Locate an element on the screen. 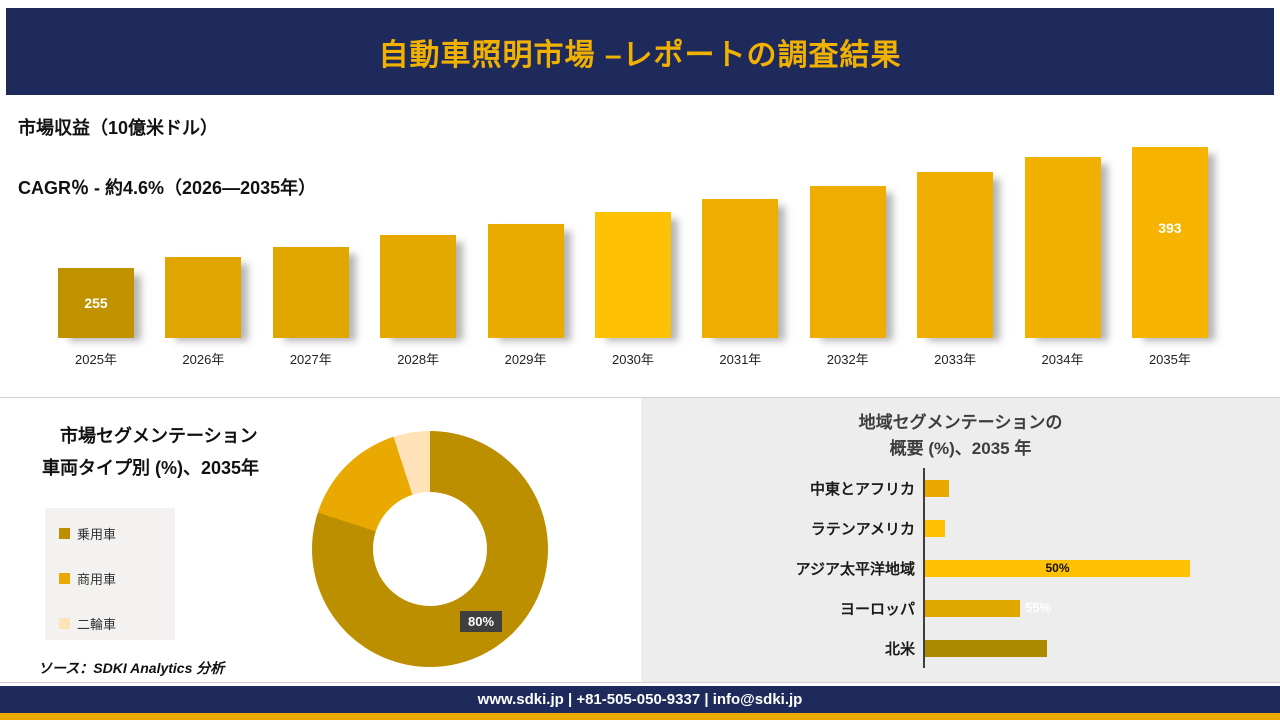  region-bar: 50% is located at coordinates (1057, 568).